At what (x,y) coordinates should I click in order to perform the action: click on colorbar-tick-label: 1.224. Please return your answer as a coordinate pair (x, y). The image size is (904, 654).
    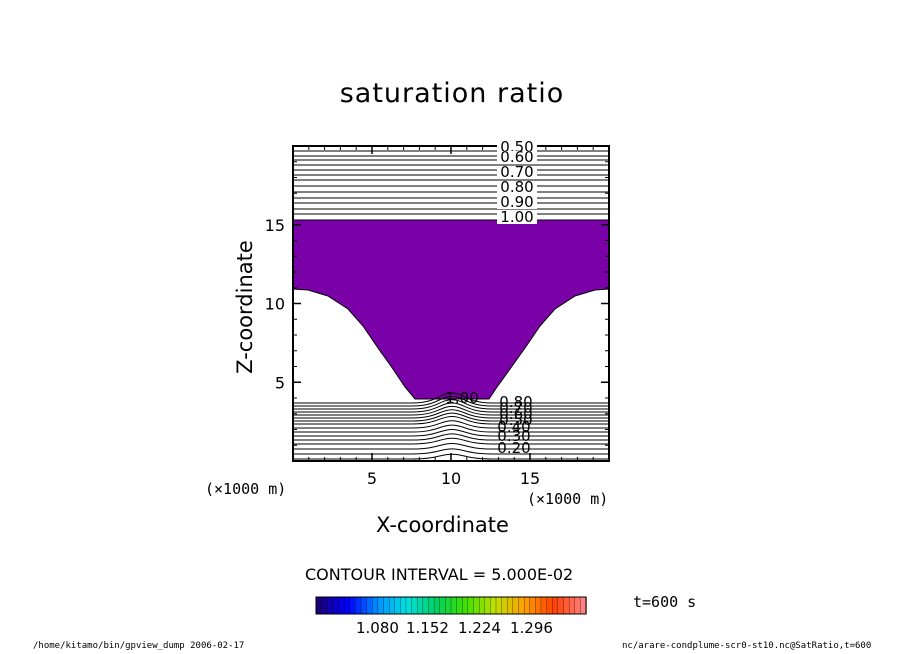
    Looking at the image, I should click on (479, 628).